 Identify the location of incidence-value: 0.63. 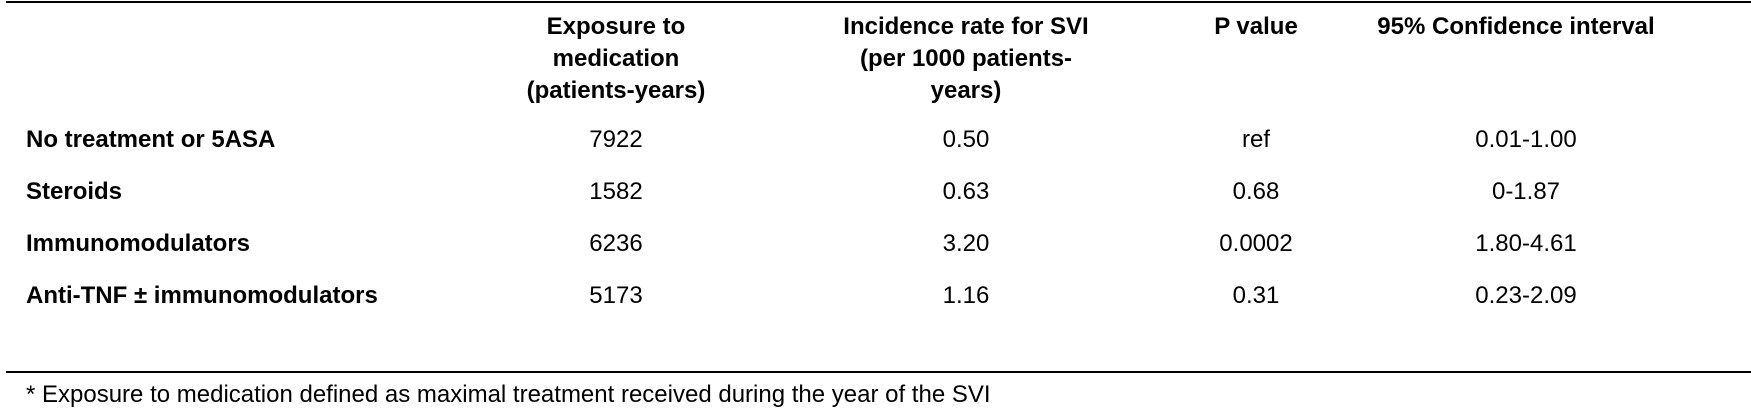
(966, 191).